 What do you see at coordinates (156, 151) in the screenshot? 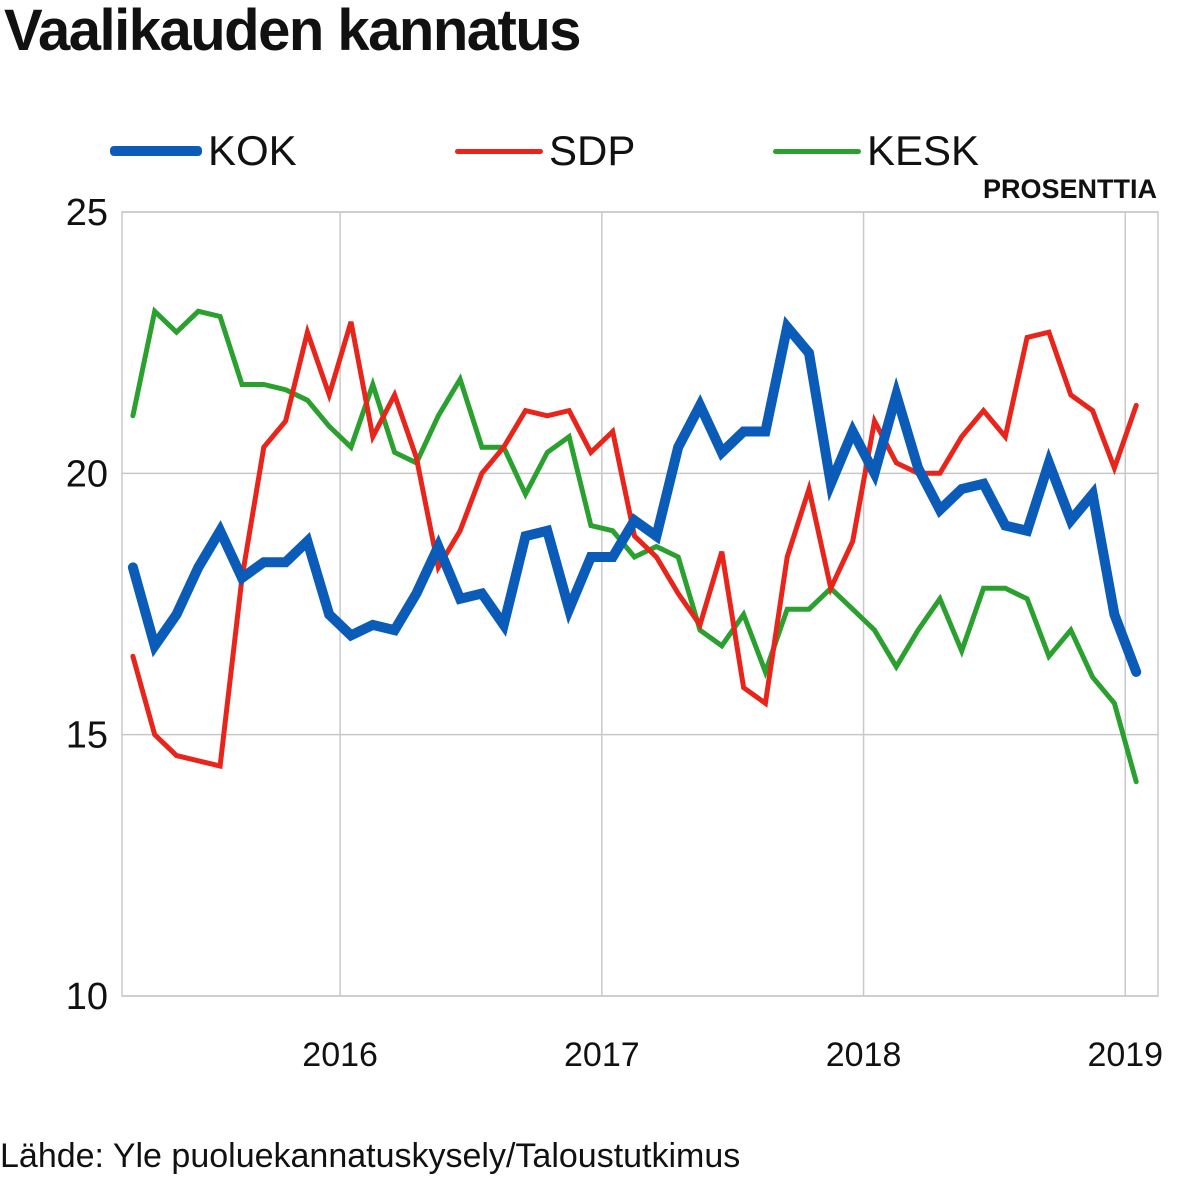
I see `legend-swatch-kok` at bounding box center [156, 151].